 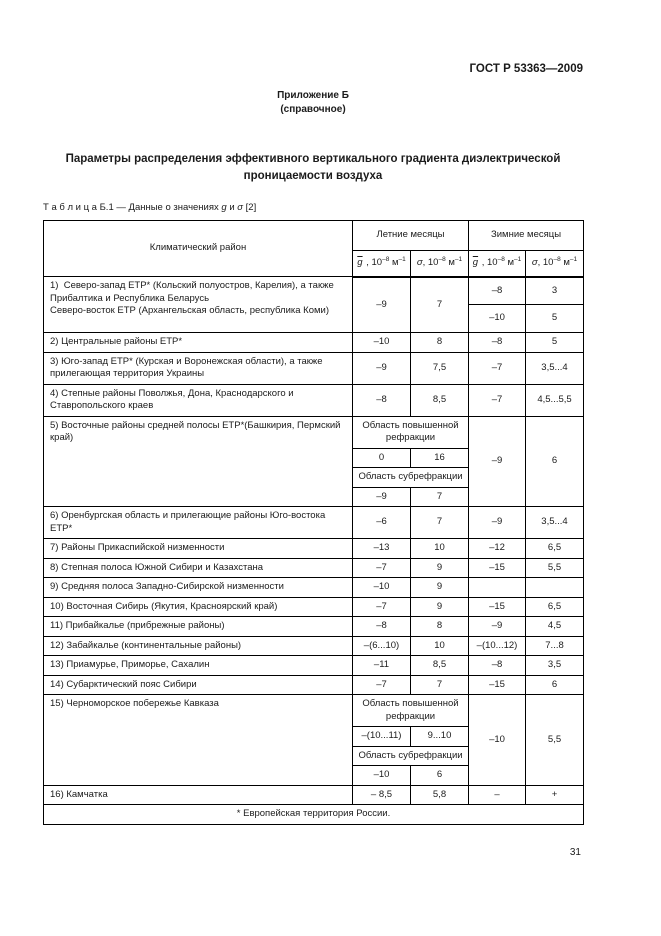 What do you see at coordinates (314, 457) in the screenshot?
I see `table-subrow: 0 16` at bounding box center [314, 457].